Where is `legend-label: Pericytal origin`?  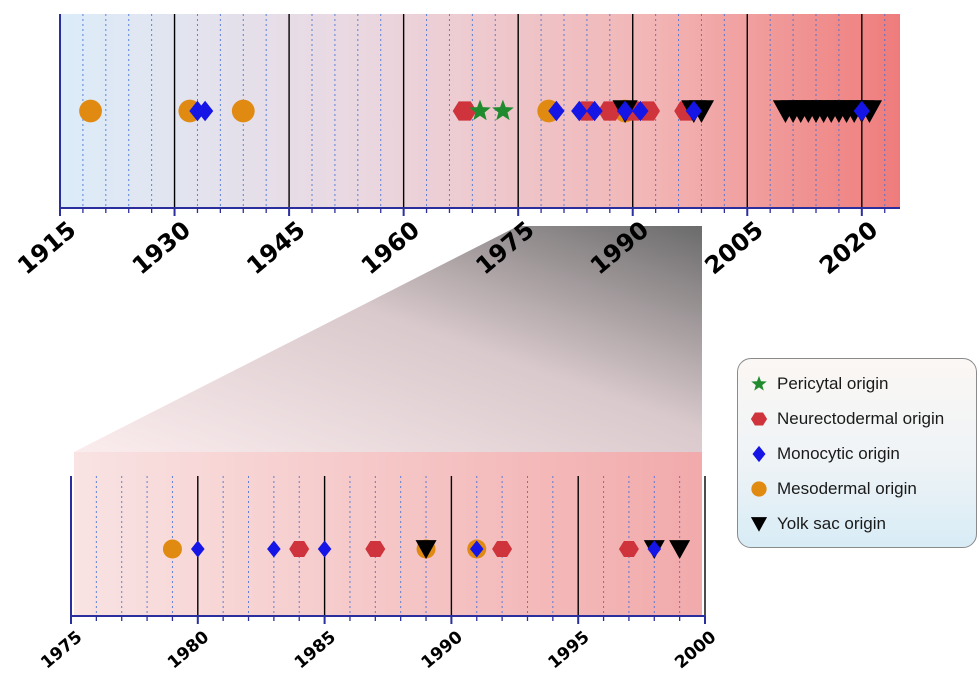 legend-label: Pericytal origin is located at coordinates (833, 383).